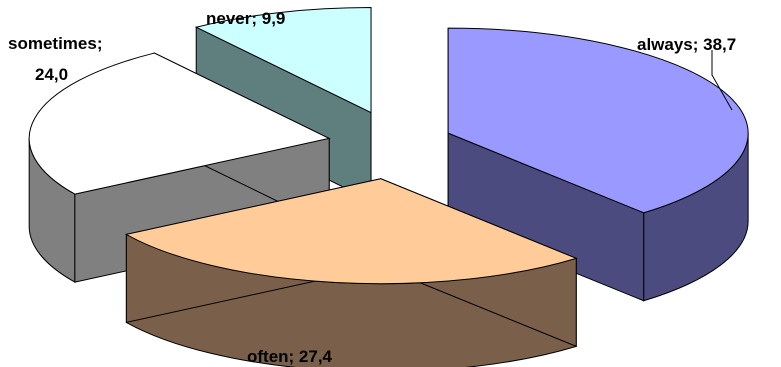  What do you see at coordinates (245, 18) in the screenshot?
I see `label-never: never; 9,9` at bounding box center [245, 18].